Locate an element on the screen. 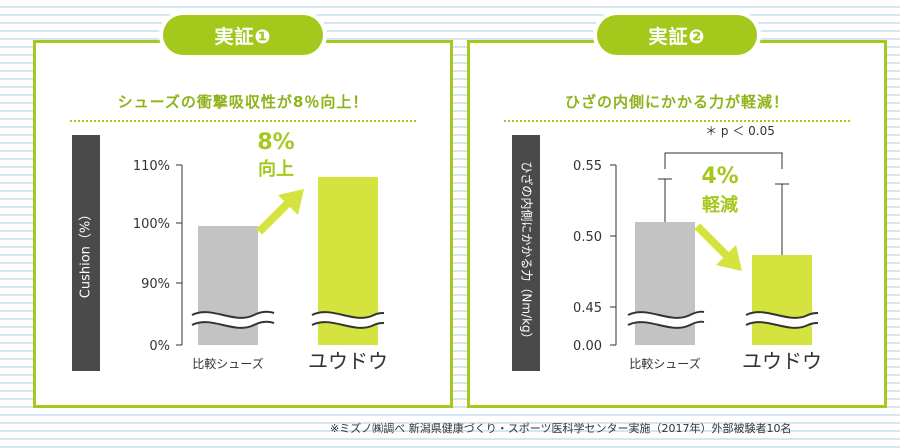 The image size is (900, 448). significance-bracket is located at coordinates (723, 160).